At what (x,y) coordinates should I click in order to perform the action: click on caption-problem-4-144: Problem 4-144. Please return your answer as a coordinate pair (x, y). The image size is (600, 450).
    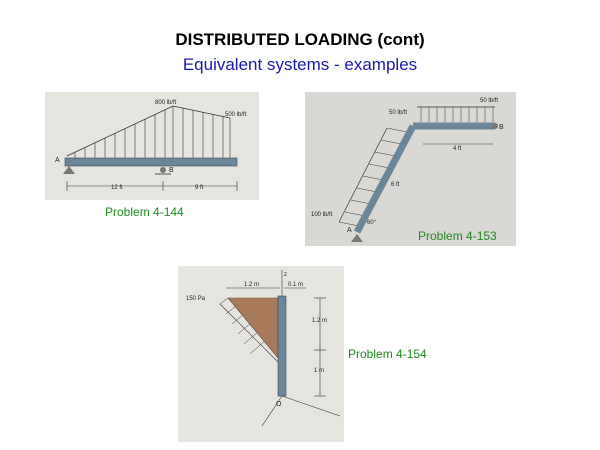
    Looking at the image, I should click on (144, 212).